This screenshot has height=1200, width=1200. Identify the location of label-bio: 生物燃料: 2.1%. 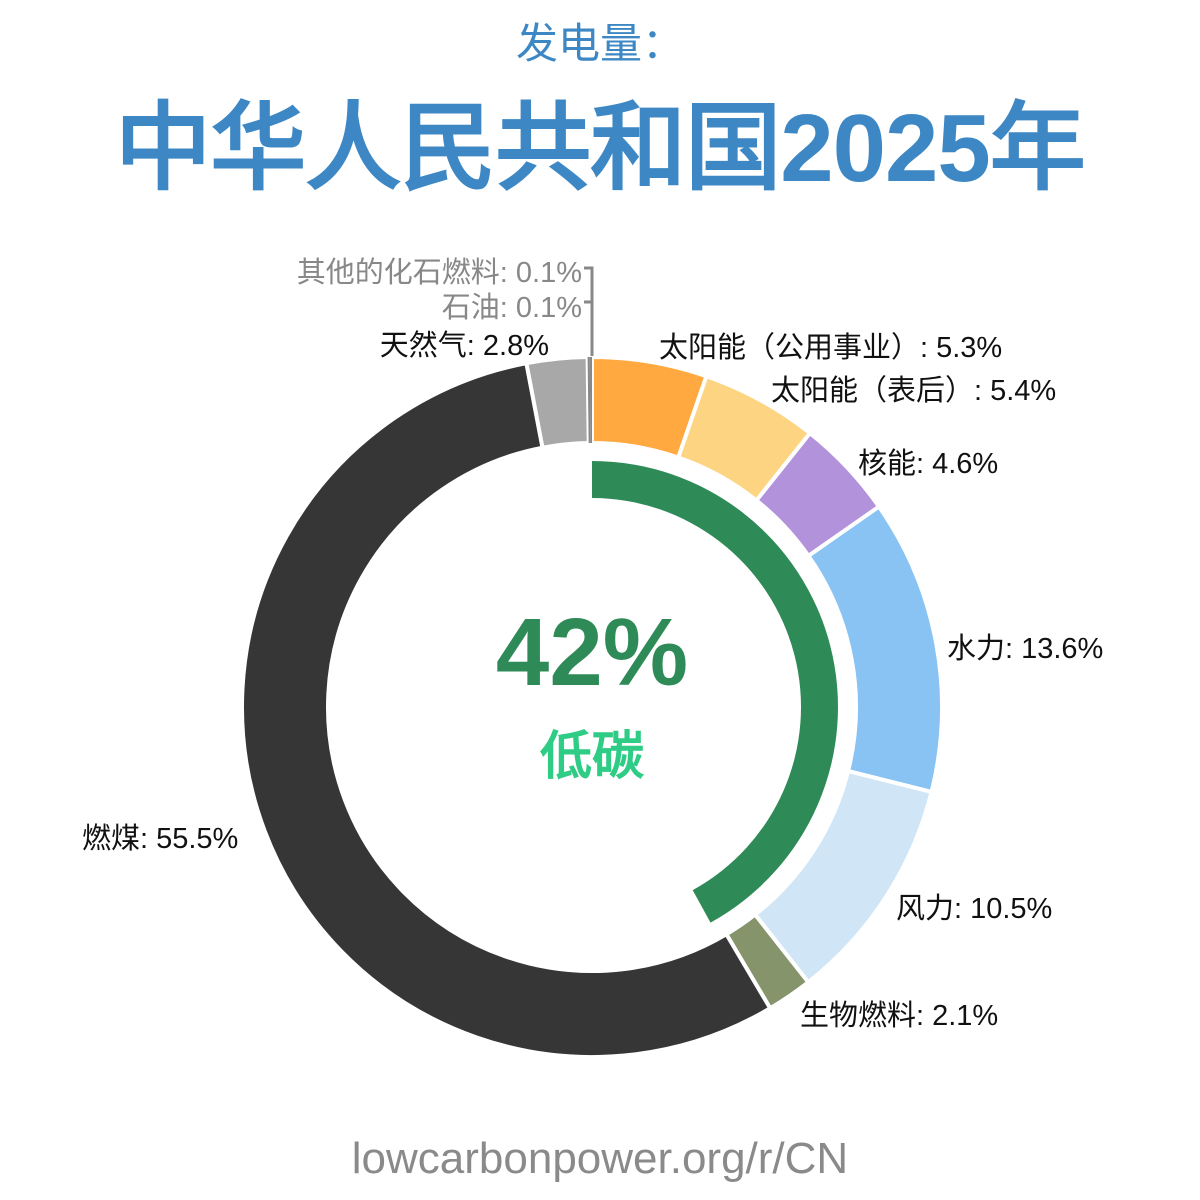
(899, 1016).